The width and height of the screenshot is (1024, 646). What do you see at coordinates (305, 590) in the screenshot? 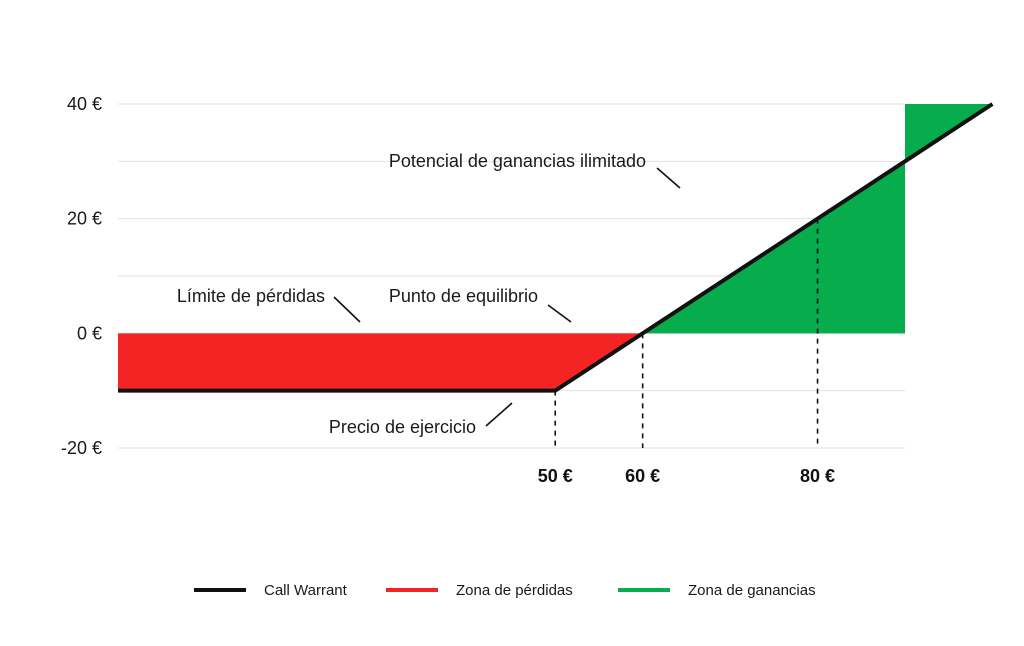
I see `legend-label-call-warrant: Call Warrant` at bounding box center [305, 590].